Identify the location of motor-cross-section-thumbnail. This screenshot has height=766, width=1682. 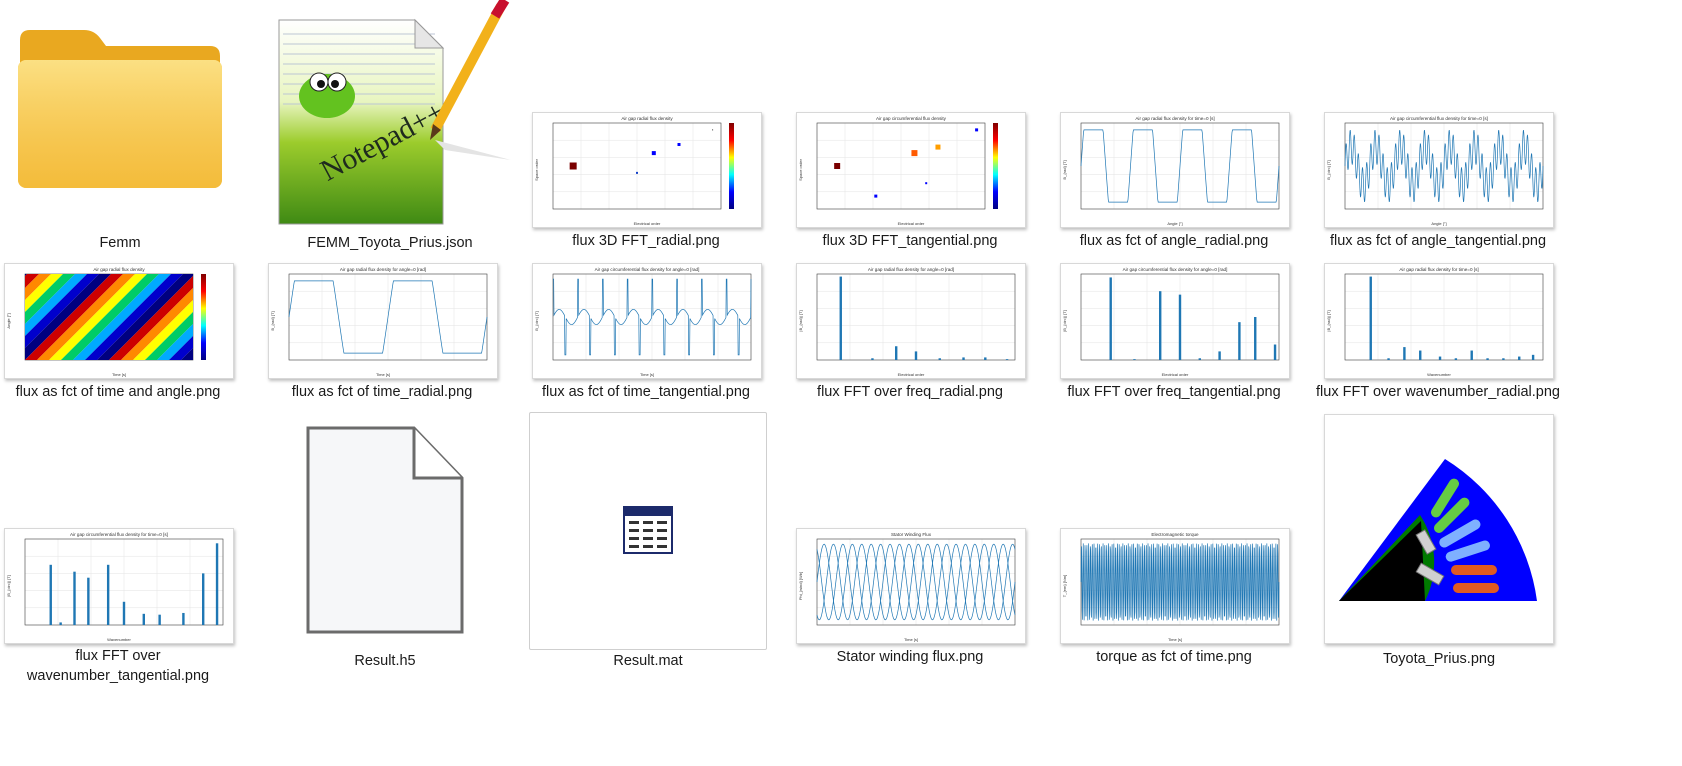
(1439, 529).